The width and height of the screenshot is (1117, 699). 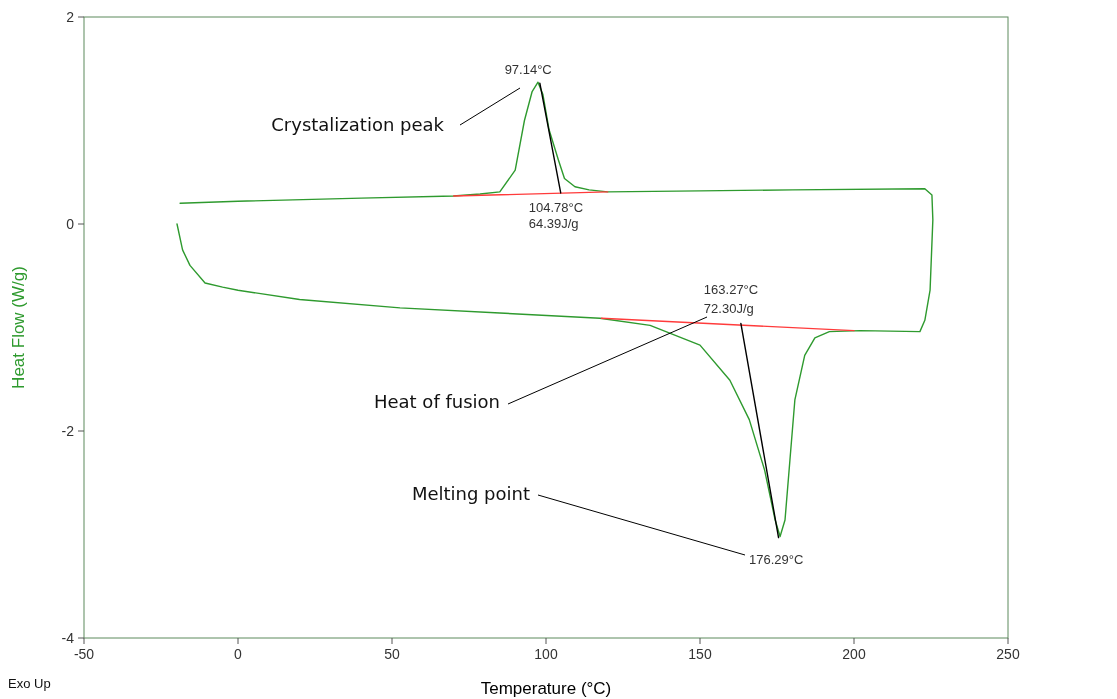 What do you see at coordinates (68, 431) in the screenshot?
I see `y-tick-label: -2` at bounding box center [68, 431].